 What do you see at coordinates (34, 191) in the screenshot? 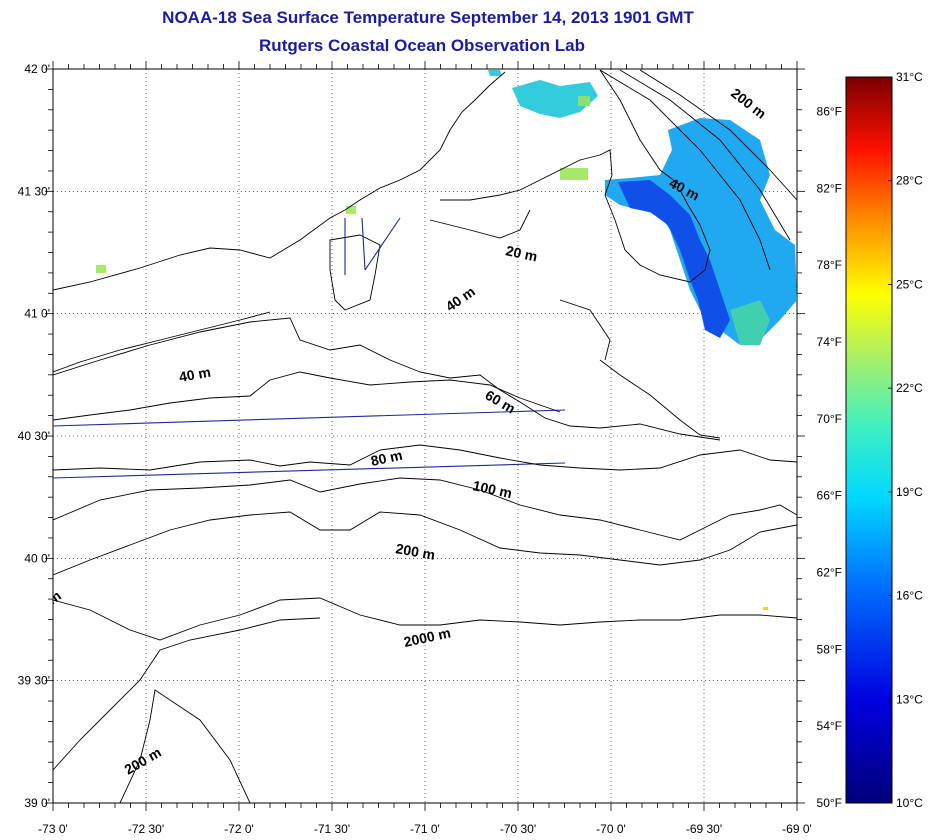
I see `latitude-tick-label: 41 30'` at bounding box center [34, 191].